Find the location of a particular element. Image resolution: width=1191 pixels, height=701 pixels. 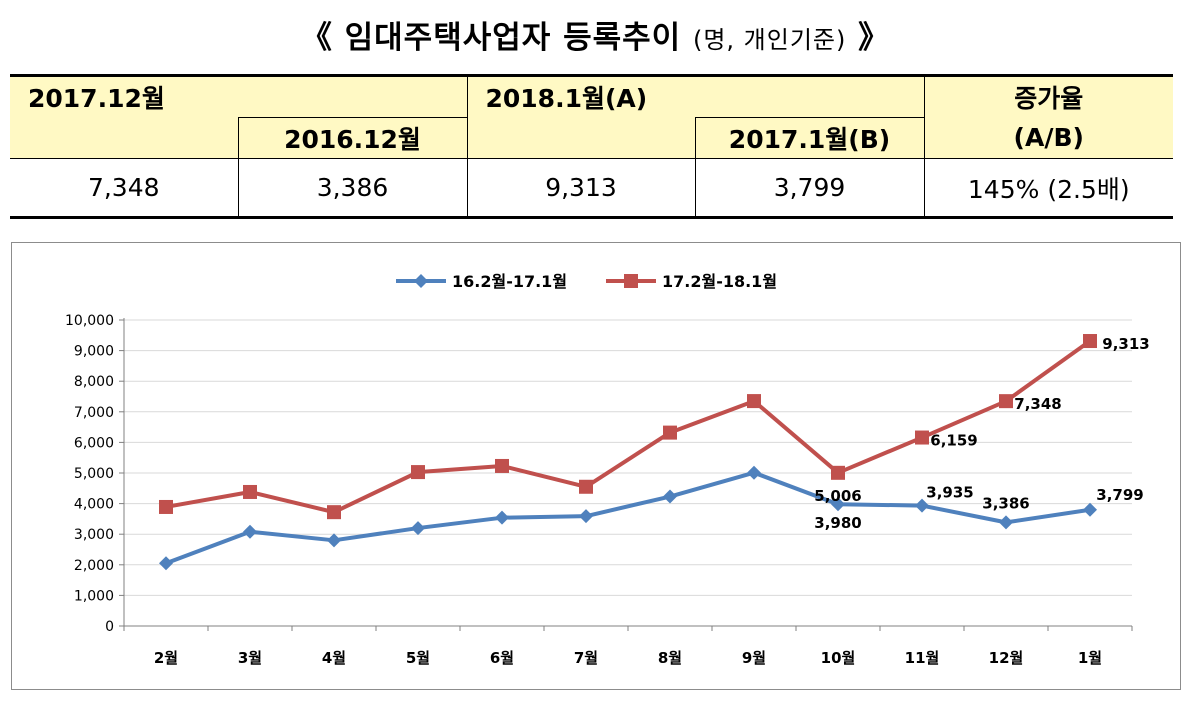

x-tick-label: 6월 is located at coordinates (502, 658).